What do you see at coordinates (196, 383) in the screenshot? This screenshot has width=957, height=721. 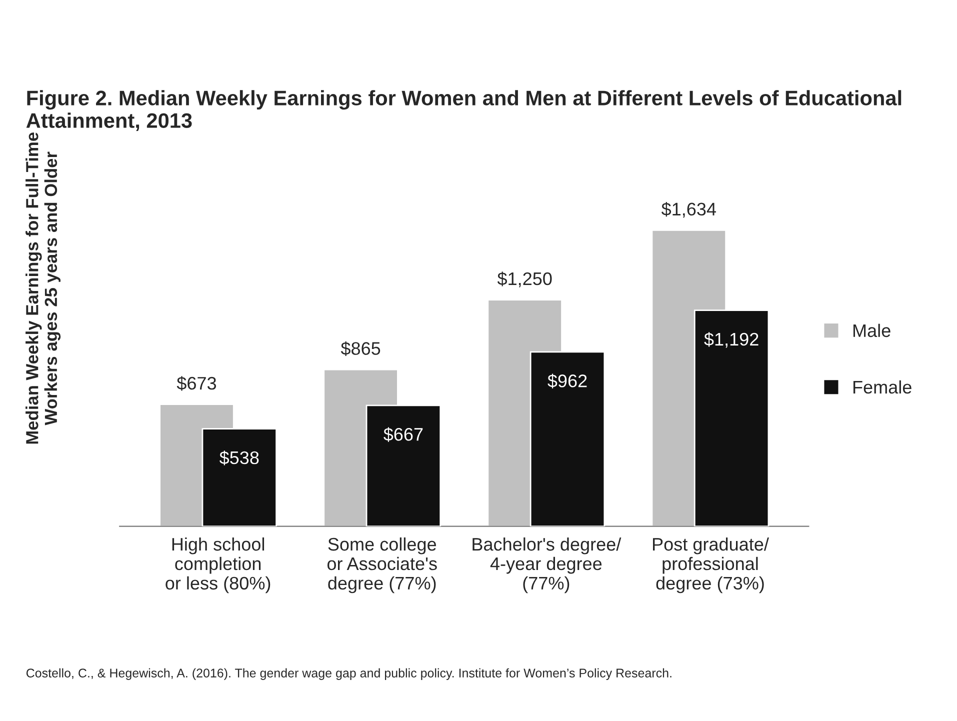 I see `data-label: $673` at bounding box center [196, 383].